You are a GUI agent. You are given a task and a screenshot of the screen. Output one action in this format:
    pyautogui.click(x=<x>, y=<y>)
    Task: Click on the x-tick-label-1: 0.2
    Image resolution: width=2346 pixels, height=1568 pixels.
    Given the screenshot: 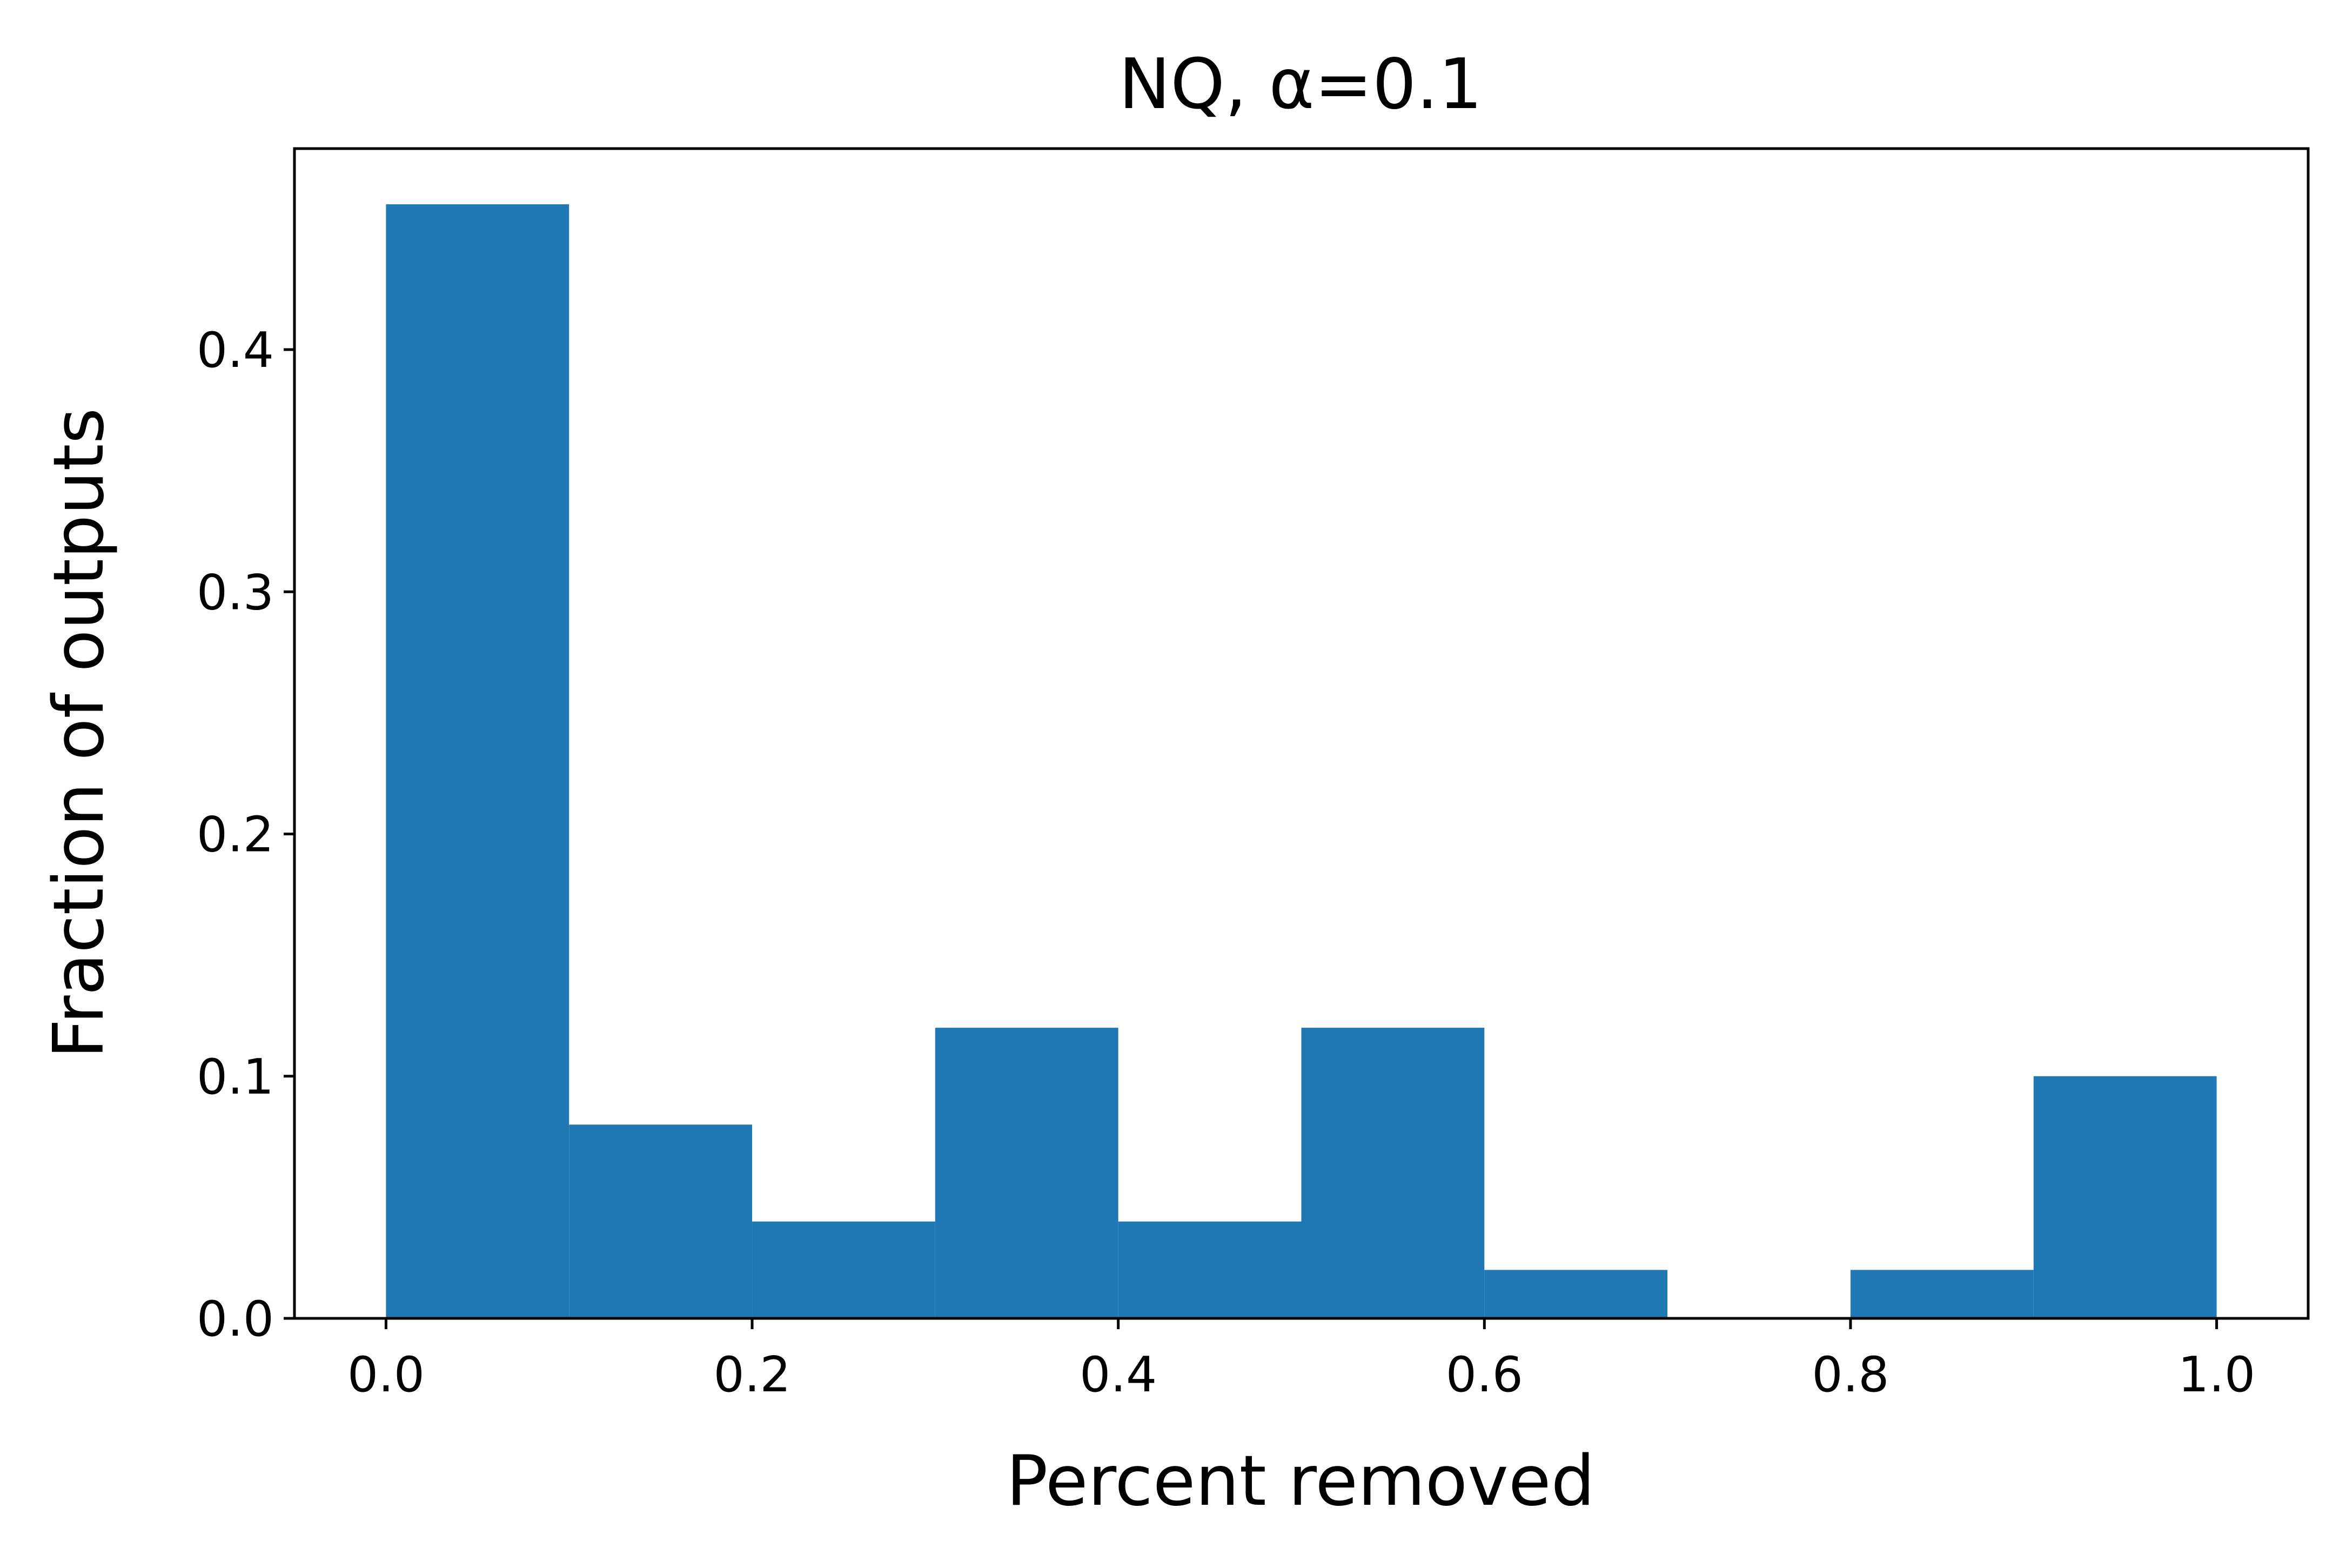 What is the action you would take?
    pyautogui.click(x=751, y=1374)
    